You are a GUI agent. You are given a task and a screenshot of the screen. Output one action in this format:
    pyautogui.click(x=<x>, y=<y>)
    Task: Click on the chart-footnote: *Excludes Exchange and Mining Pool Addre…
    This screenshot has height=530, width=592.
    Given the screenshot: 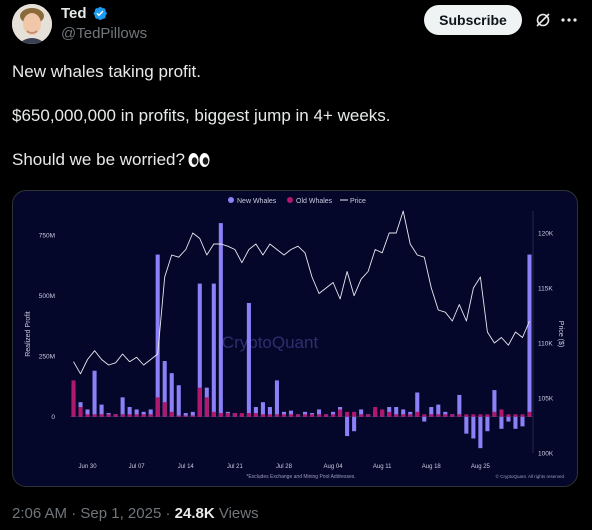 What is the action you would take?
    pyautogui.click(x=300, y=477)
    